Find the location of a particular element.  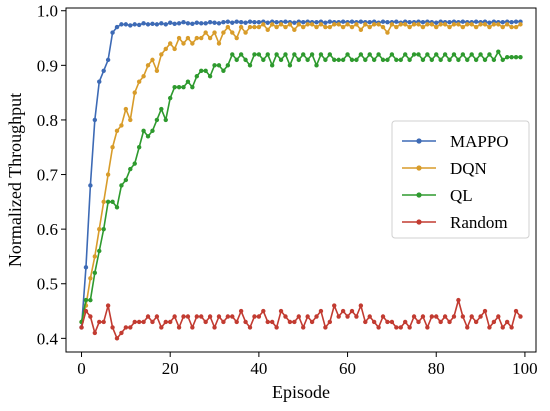

x-tick-label: 100 is located at coordinates (525, 368).